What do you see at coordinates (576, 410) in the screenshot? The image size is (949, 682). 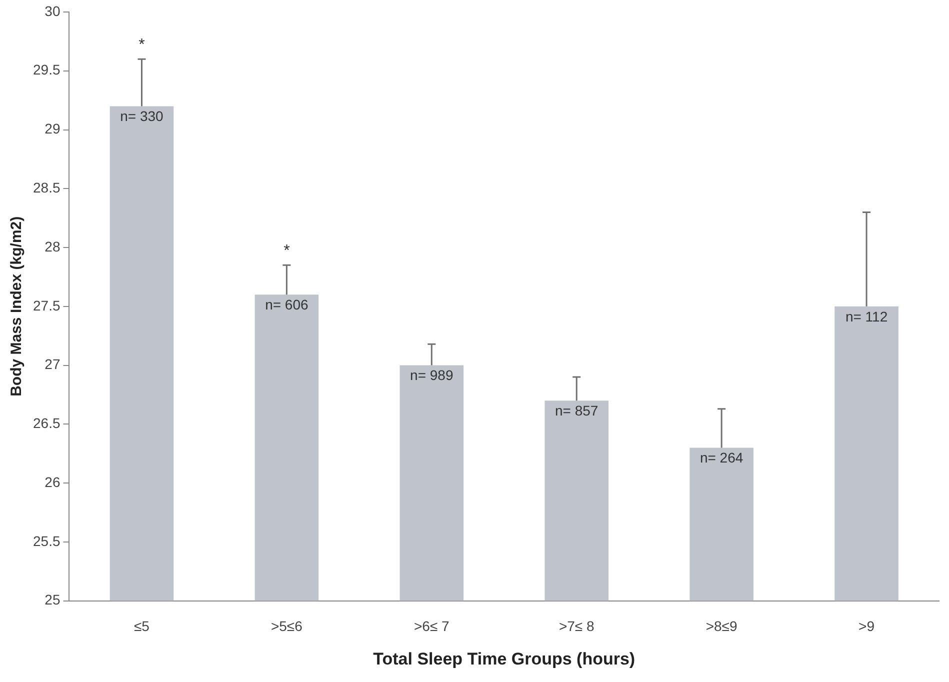 I see `annotation: n= 857` at bounding box center [576, 410].